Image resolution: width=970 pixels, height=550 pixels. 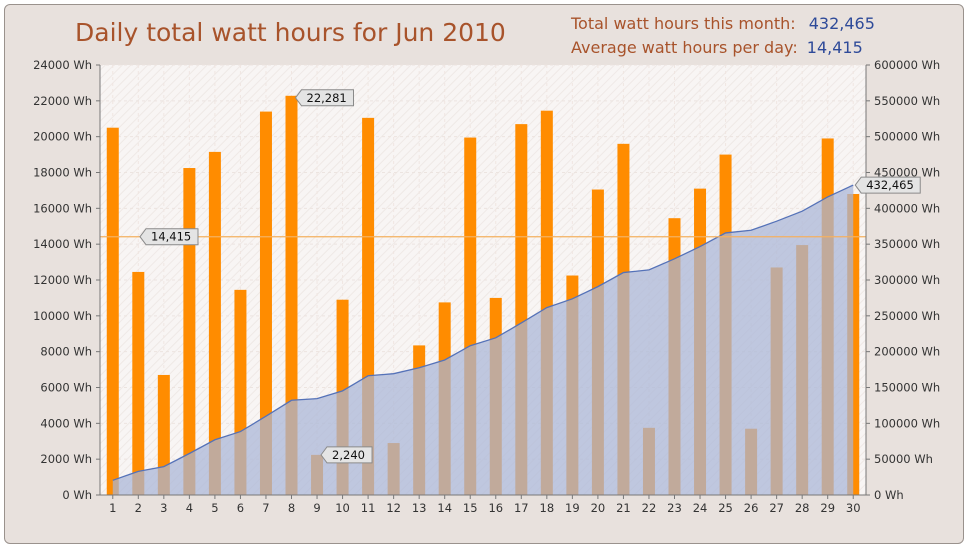 I want to click on x-tick-label: 25, so click(x=725, y=508).